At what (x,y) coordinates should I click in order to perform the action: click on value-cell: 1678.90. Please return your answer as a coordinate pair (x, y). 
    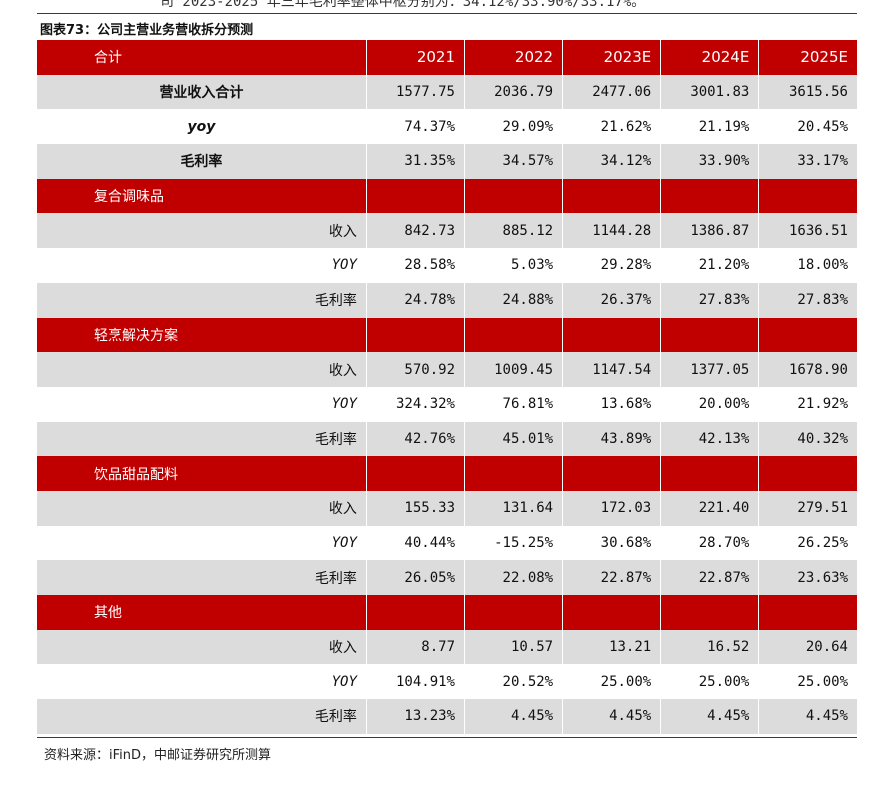
    Looking at the image, I should click on (807, 369).